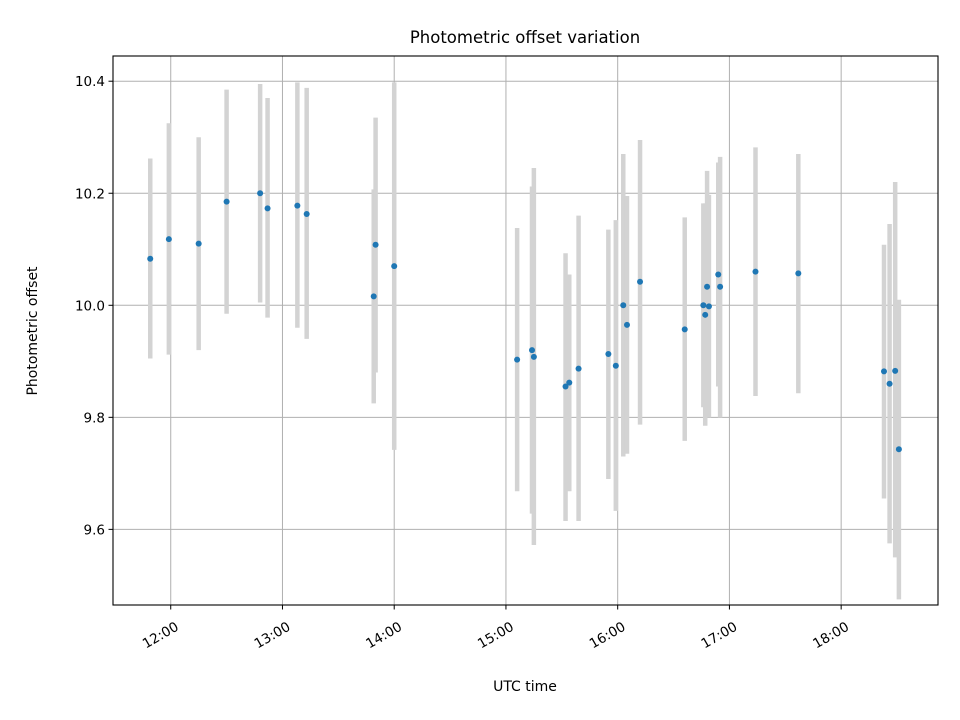 The width and height of the screenshot is (960, 720). I want to click on y-tick-label: 10.2, so click(90, 194).